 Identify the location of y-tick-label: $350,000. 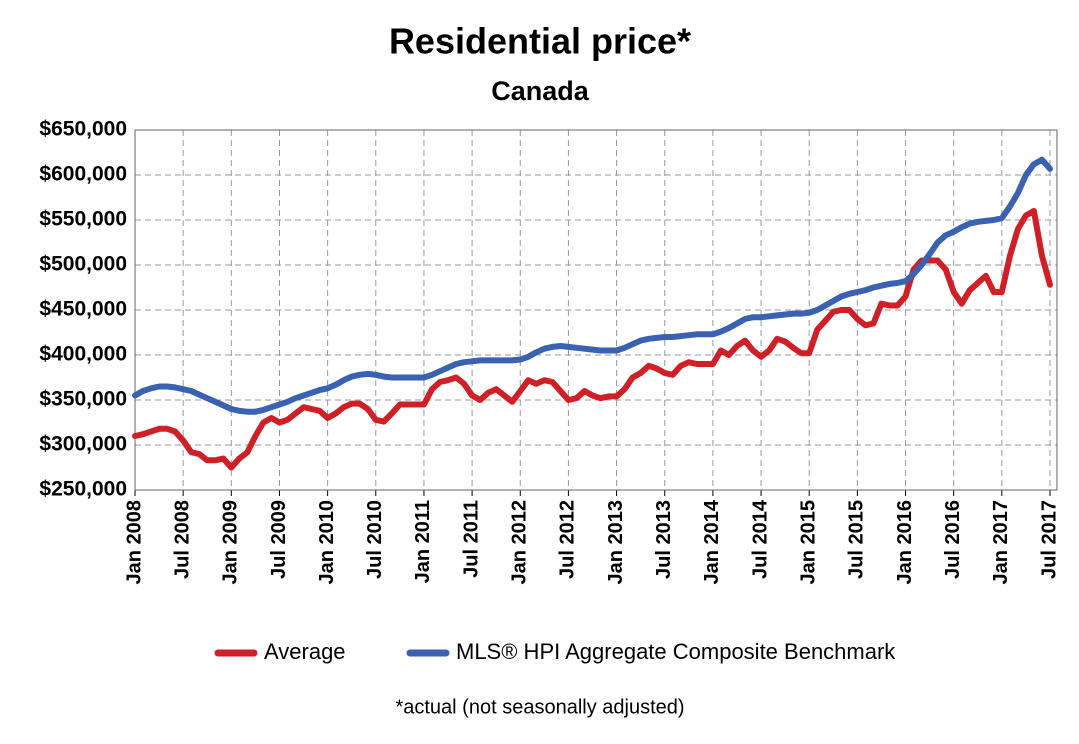
(83, 399).